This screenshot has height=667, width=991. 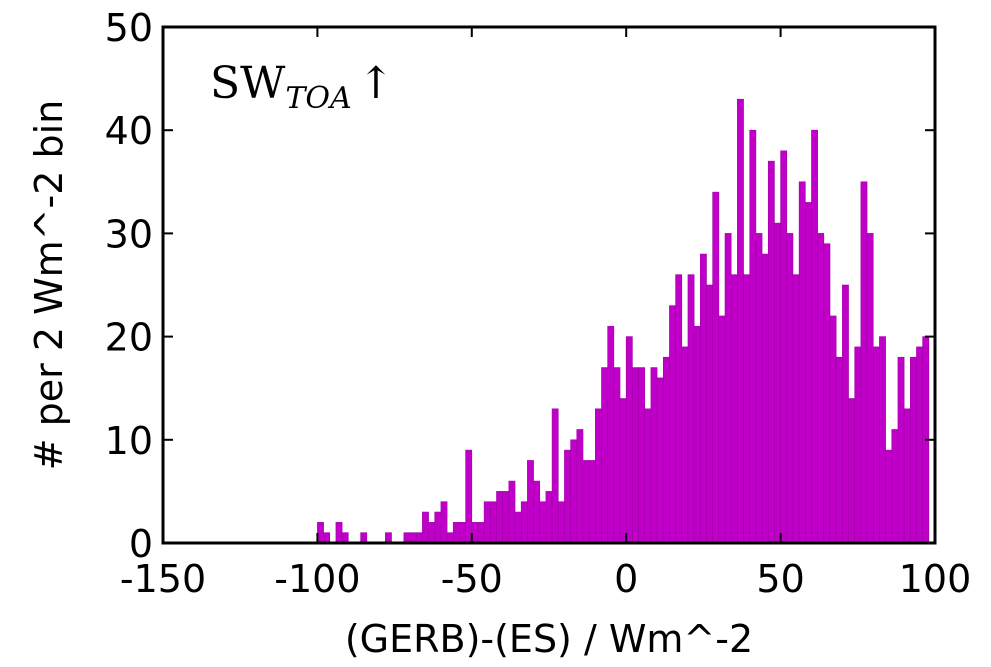 What do you see at coordinates (49, 285) in the screenshot?
I see `y-axis-title: # per 2 Wm^-2 bin` at bounding box center [49, 285].